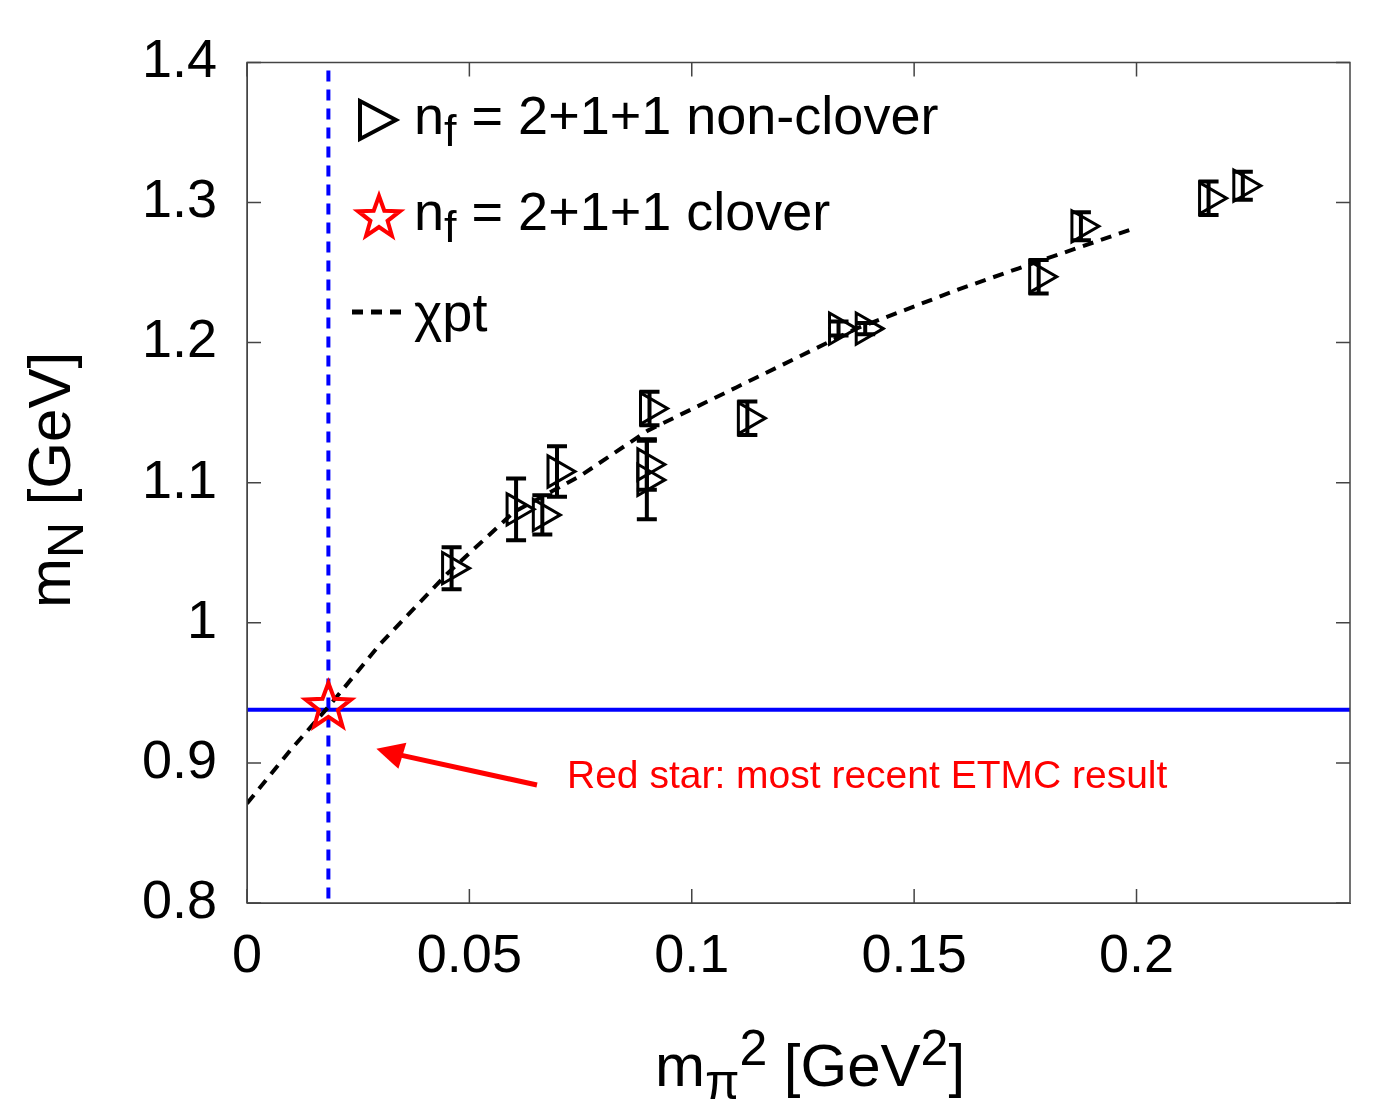 The image size is (1377, 1120). I want to click on x-tick-label: 0, so click(247, 953).